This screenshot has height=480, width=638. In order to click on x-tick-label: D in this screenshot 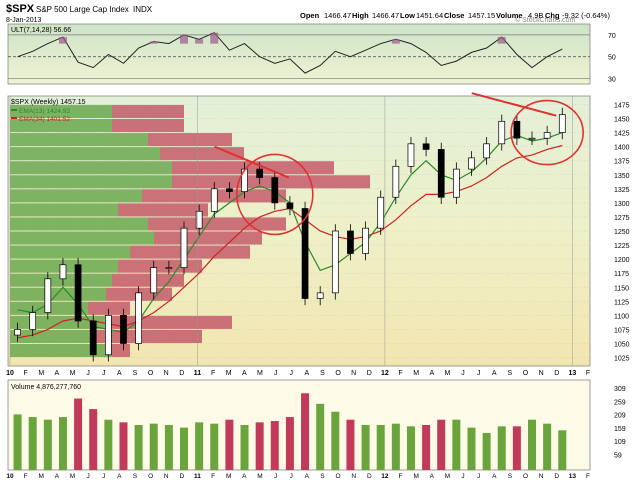, I will do `click(556, 373)`.